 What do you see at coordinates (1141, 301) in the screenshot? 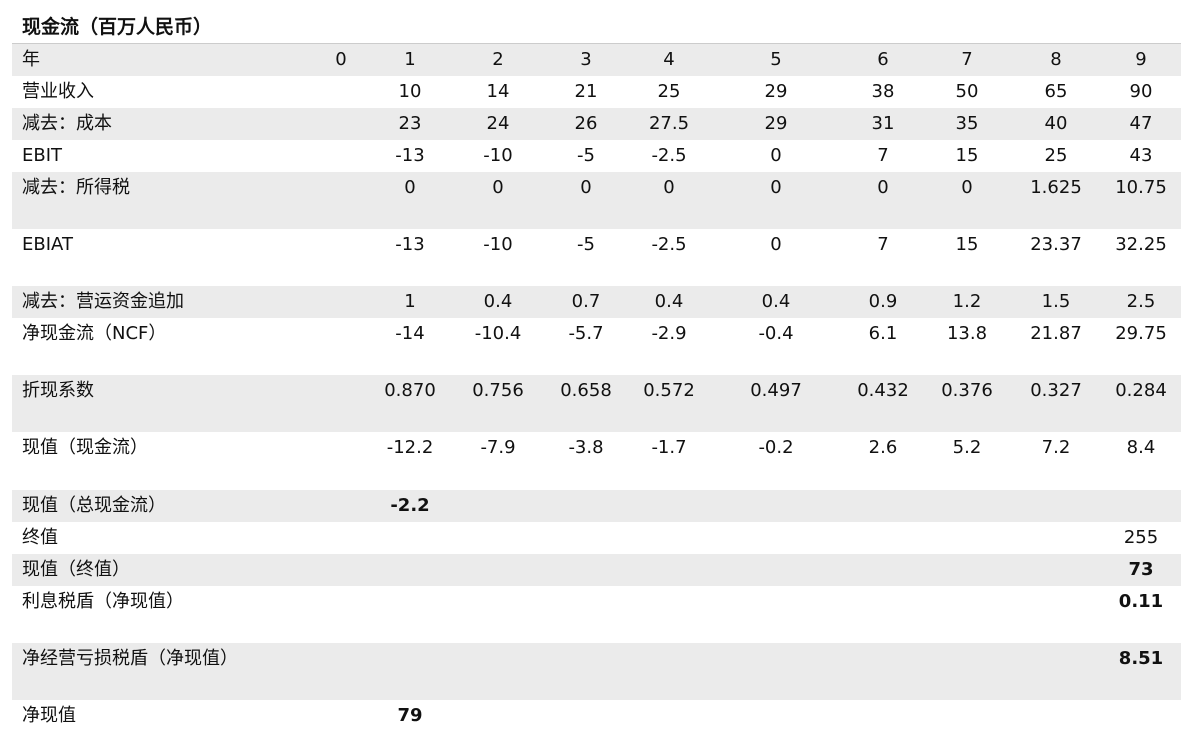
I see `cell: 2.5` at bounding box center [1141, 301].